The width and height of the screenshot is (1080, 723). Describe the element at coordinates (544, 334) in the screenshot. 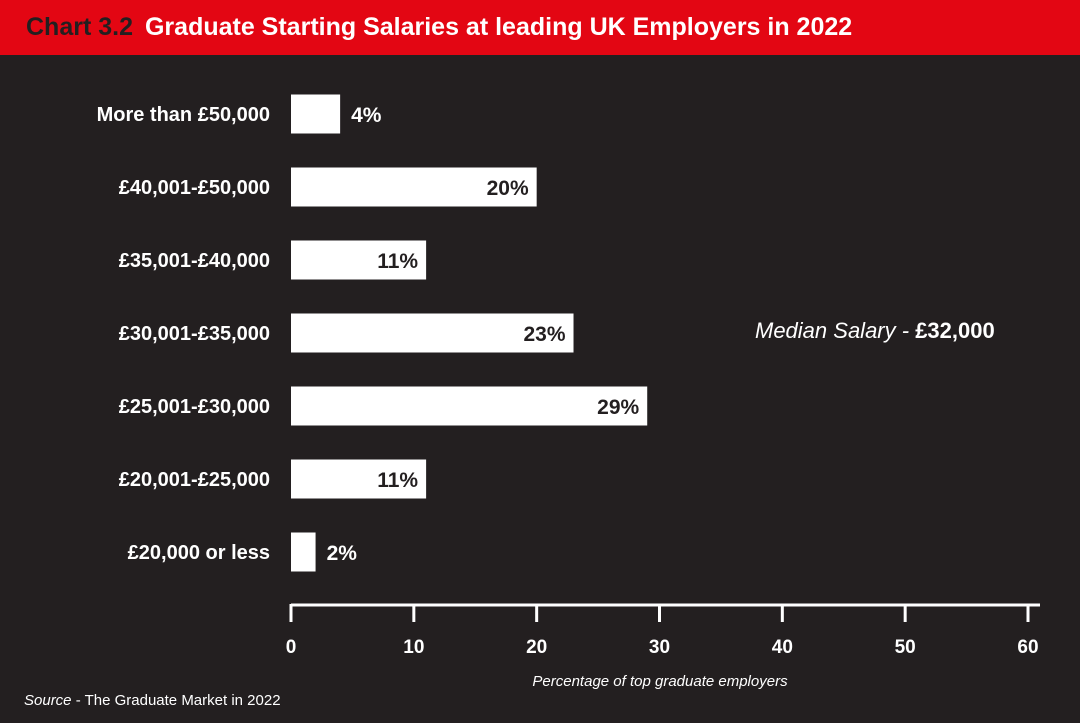

I see `value-label: 23%` at that location.